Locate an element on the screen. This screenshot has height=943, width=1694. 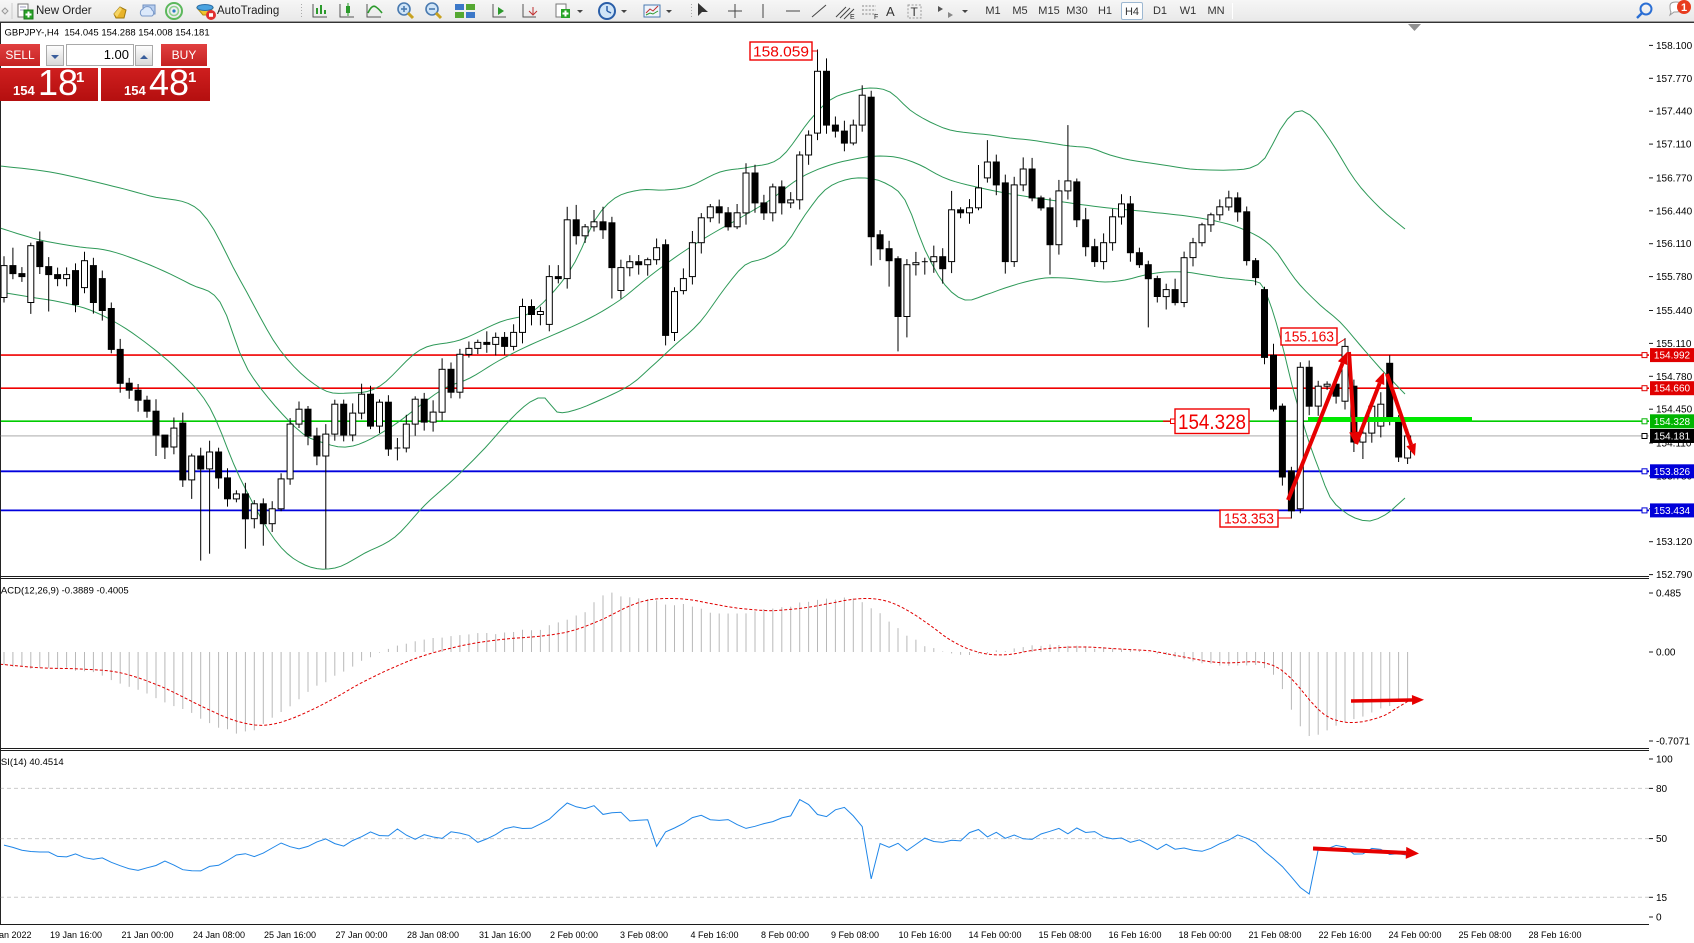
svg-text: 153.826 is located at coordinates (1672, 472).